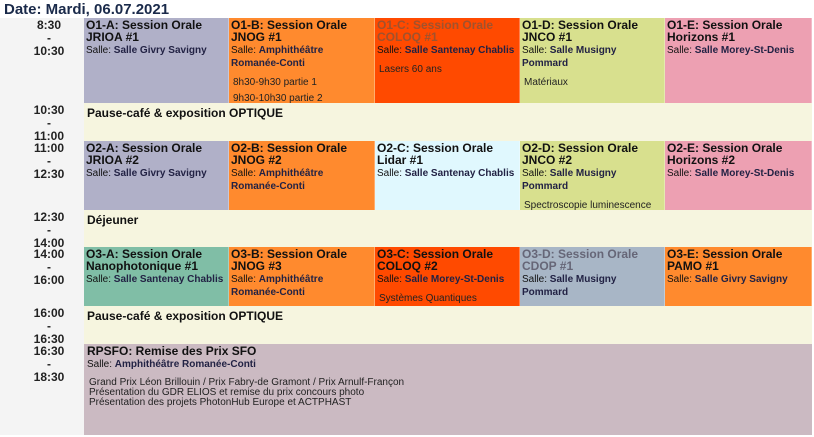  What do you see at coordinates (49, 51) in the screenshot?
I see `time-end: 10:30` at bounding box center [49, 51].